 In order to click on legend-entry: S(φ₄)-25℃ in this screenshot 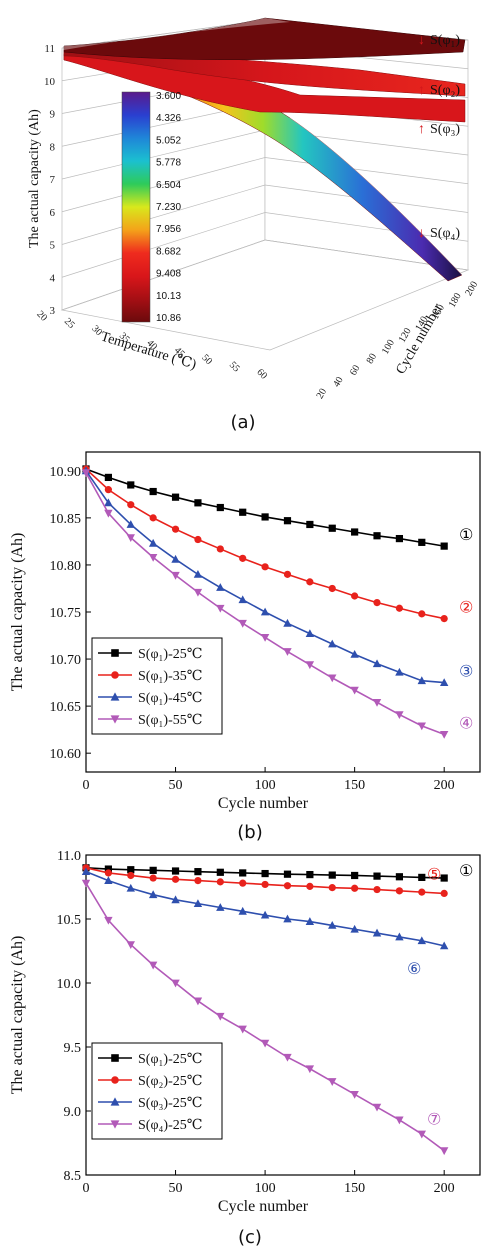, I will do `click(170, 1125)`.